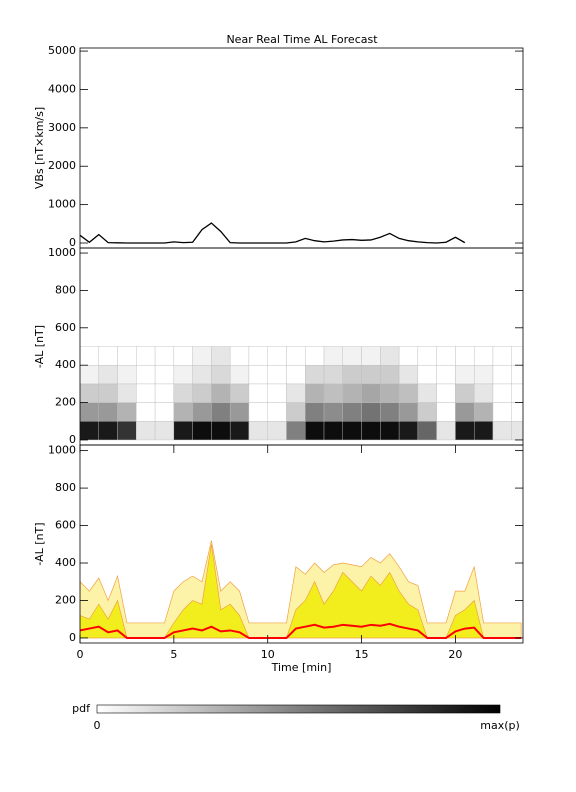 The image size is (576, 792). Describe the element at coordinates (62, 88) in the screenshot. I see `y-tick-label: 4000` at that location.